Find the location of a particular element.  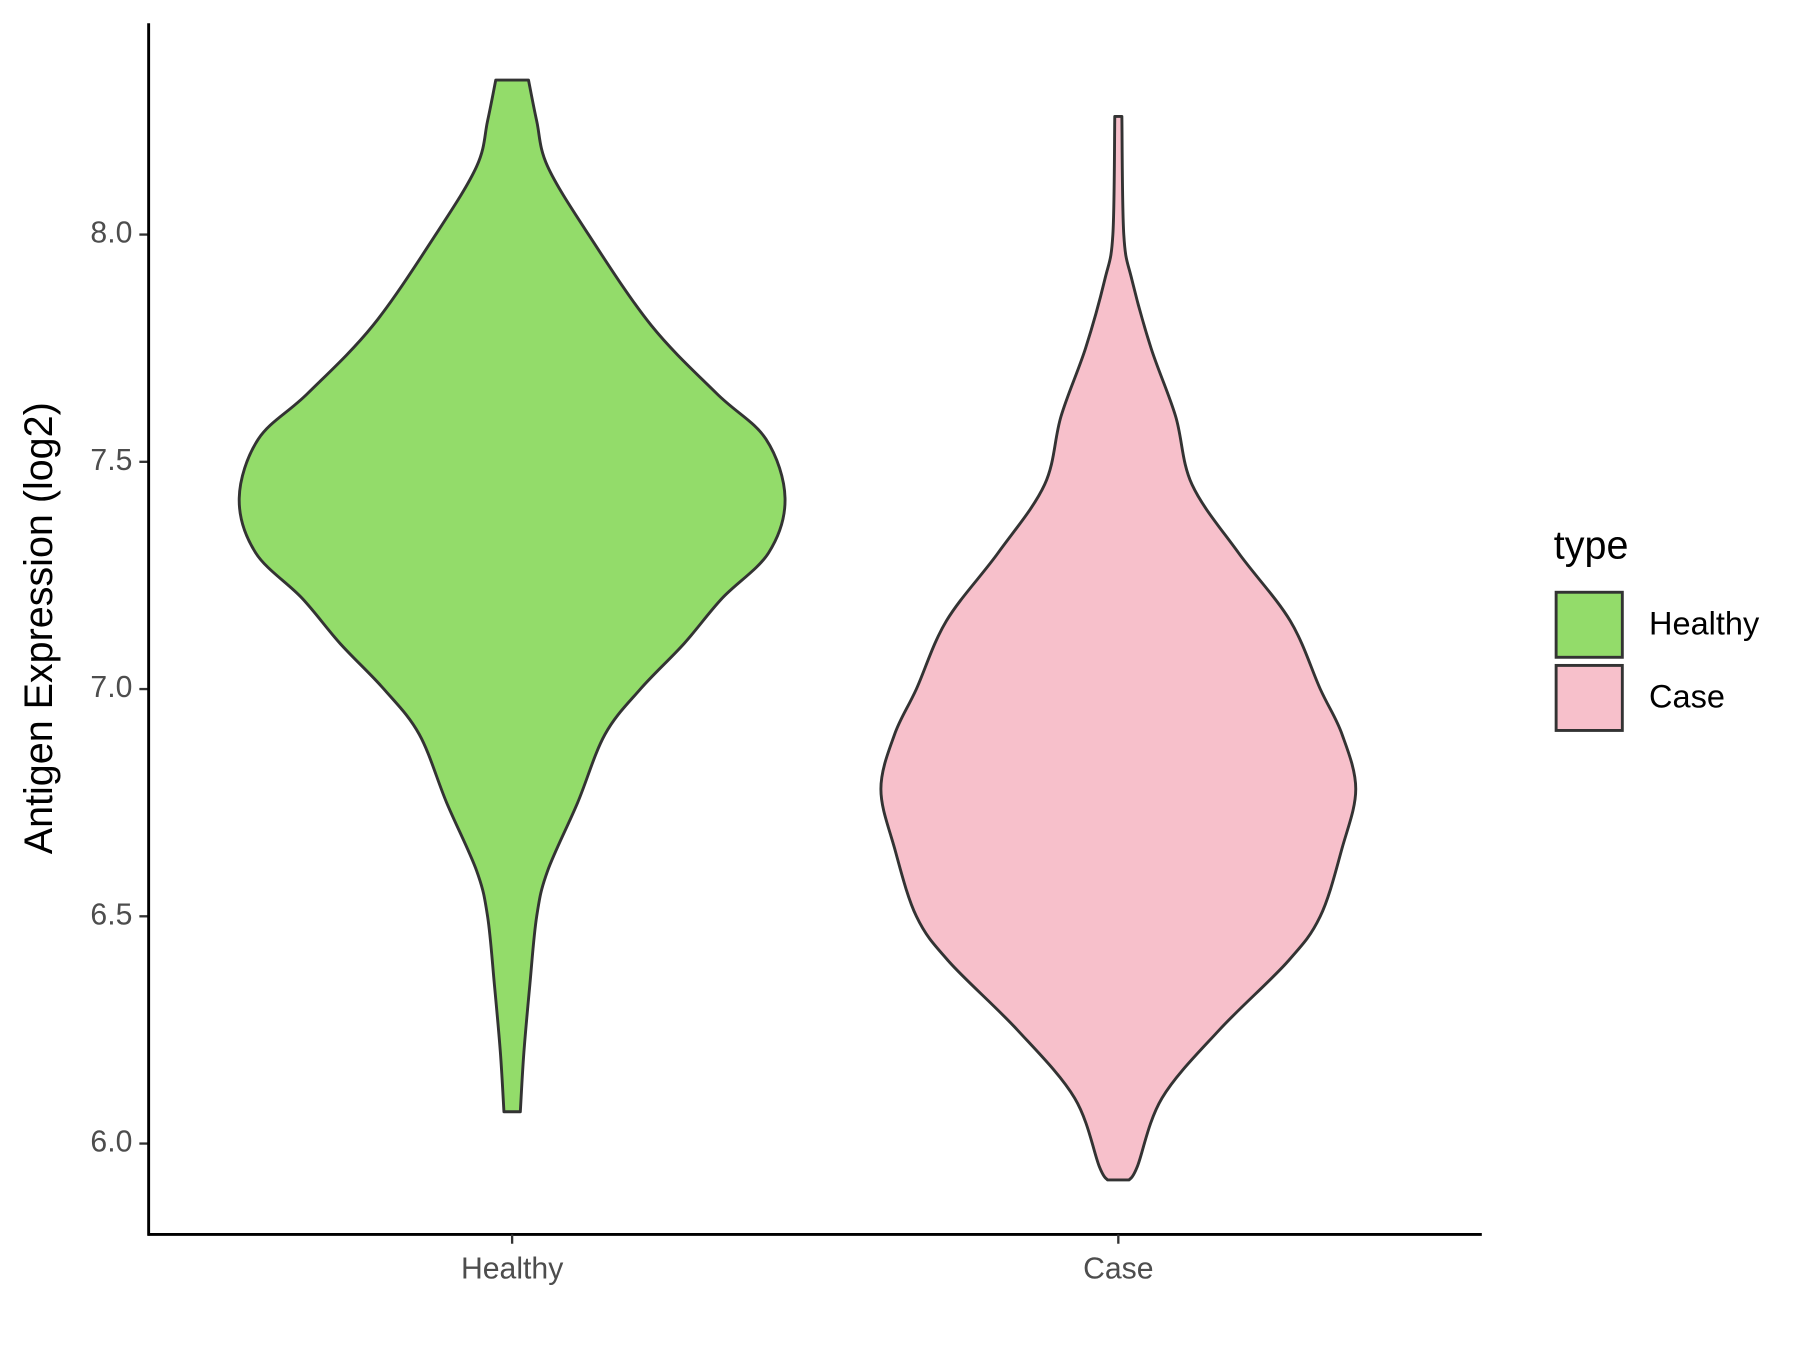

y-axis-title: Antigen Expression (log2) is located at coordinates (39, 628).